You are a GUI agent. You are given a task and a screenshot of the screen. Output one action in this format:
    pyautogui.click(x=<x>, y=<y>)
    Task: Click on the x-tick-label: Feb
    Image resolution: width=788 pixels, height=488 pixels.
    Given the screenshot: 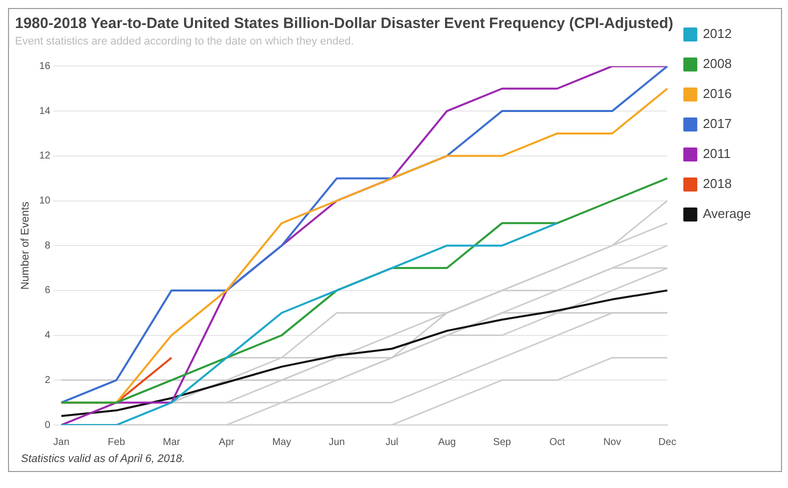 What is the action you would take?
    pyautogui.click(x=117, y=442)
    